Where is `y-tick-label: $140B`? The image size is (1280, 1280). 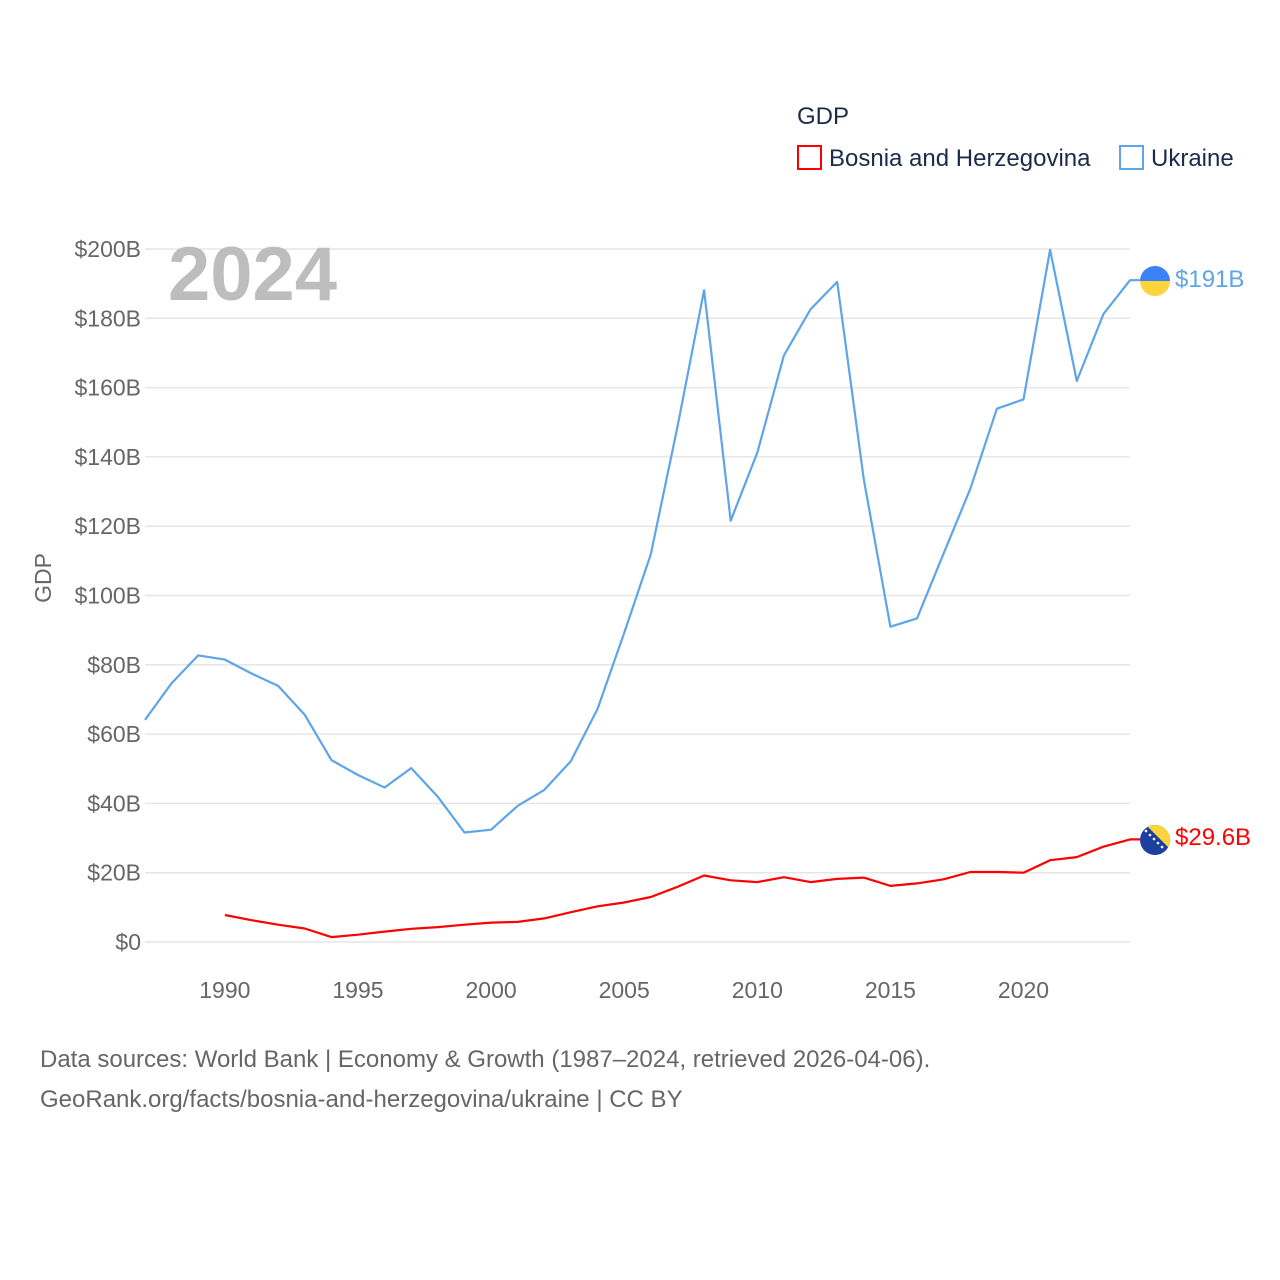
y-tick-label: $140B is located at coordinates (107, 457).